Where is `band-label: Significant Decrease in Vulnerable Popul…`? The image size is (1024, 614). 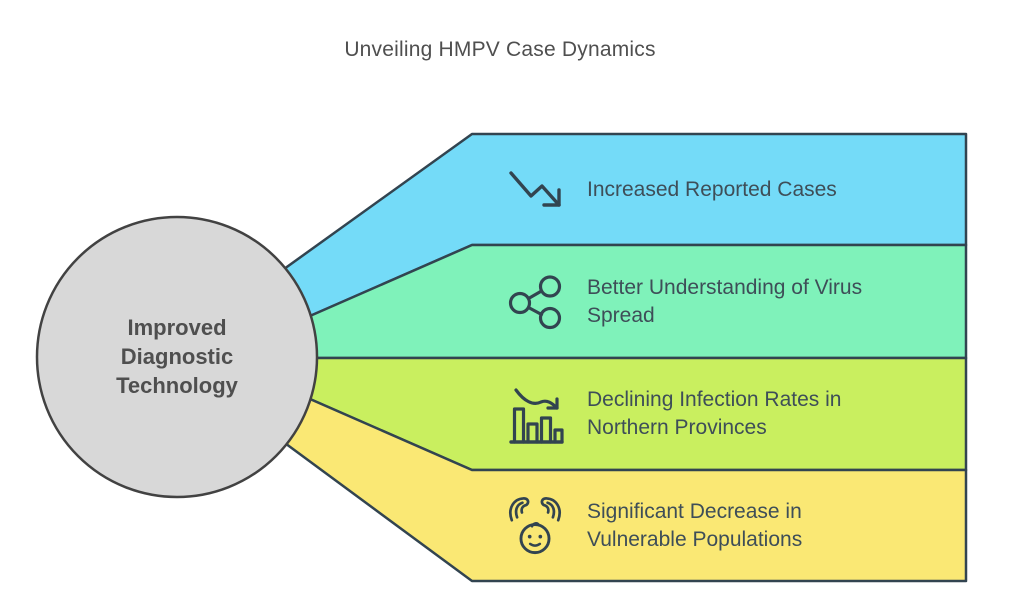 band-label: Significant Decrease in Vulnerable Popul… is located at coordinates (694, 526).